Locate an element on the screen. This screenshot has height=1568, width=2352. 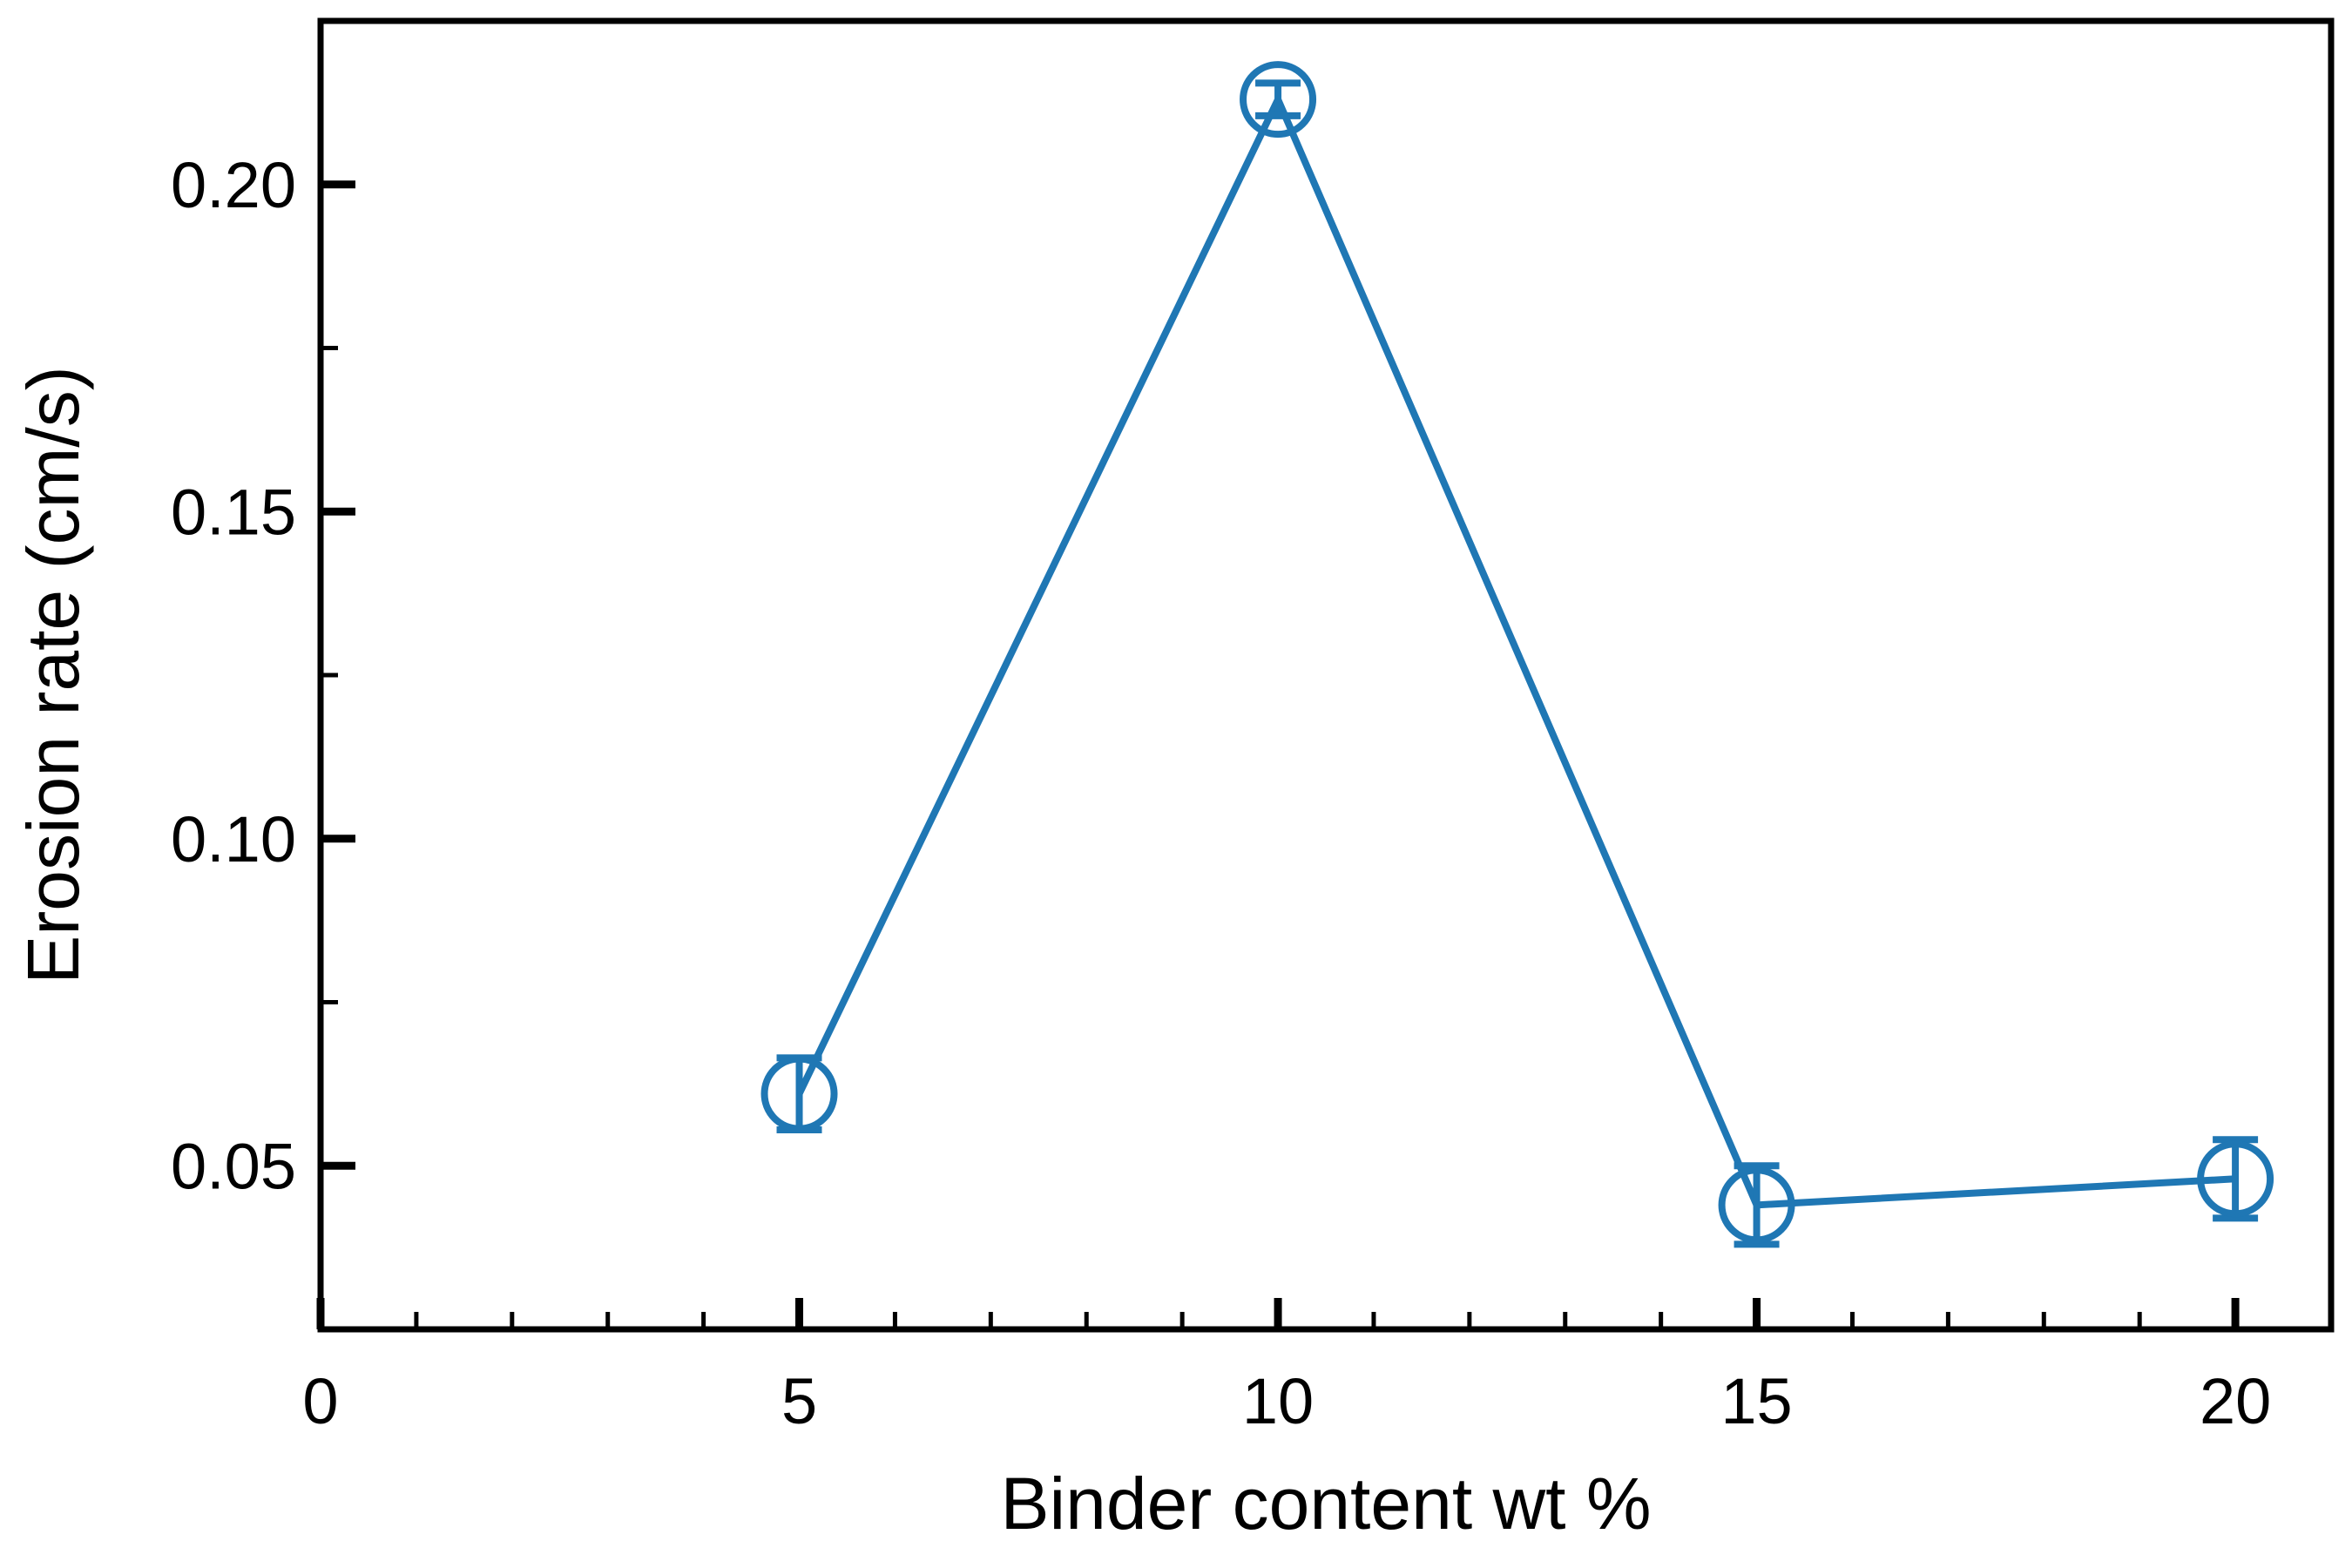
y-tick-label: 0.10 is located at coordinates (233, 839).